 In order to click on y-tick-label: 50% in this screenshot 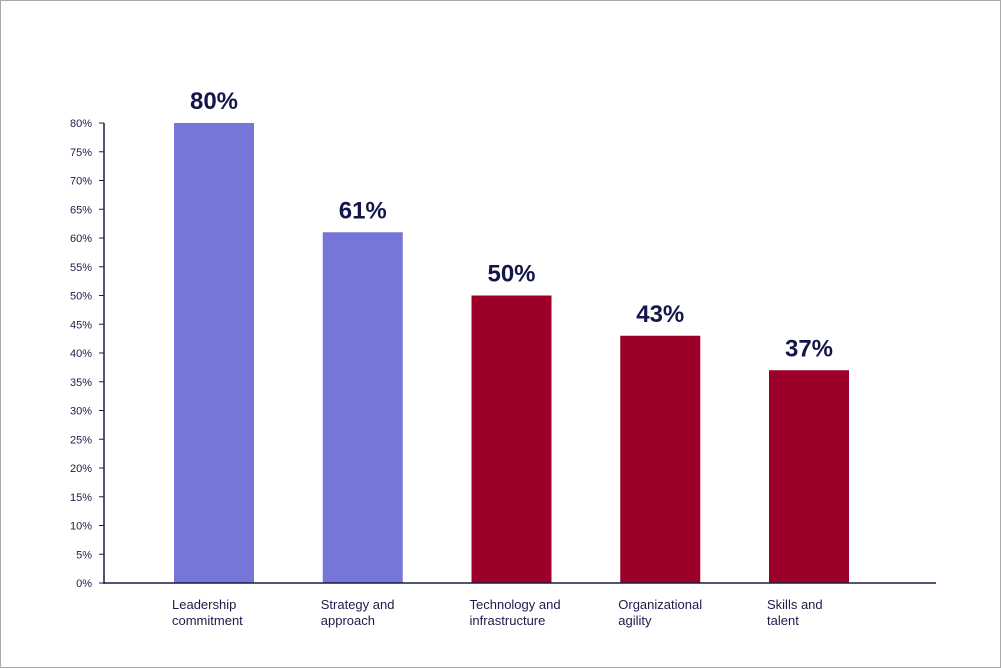, I will do `click(81, 297)`.